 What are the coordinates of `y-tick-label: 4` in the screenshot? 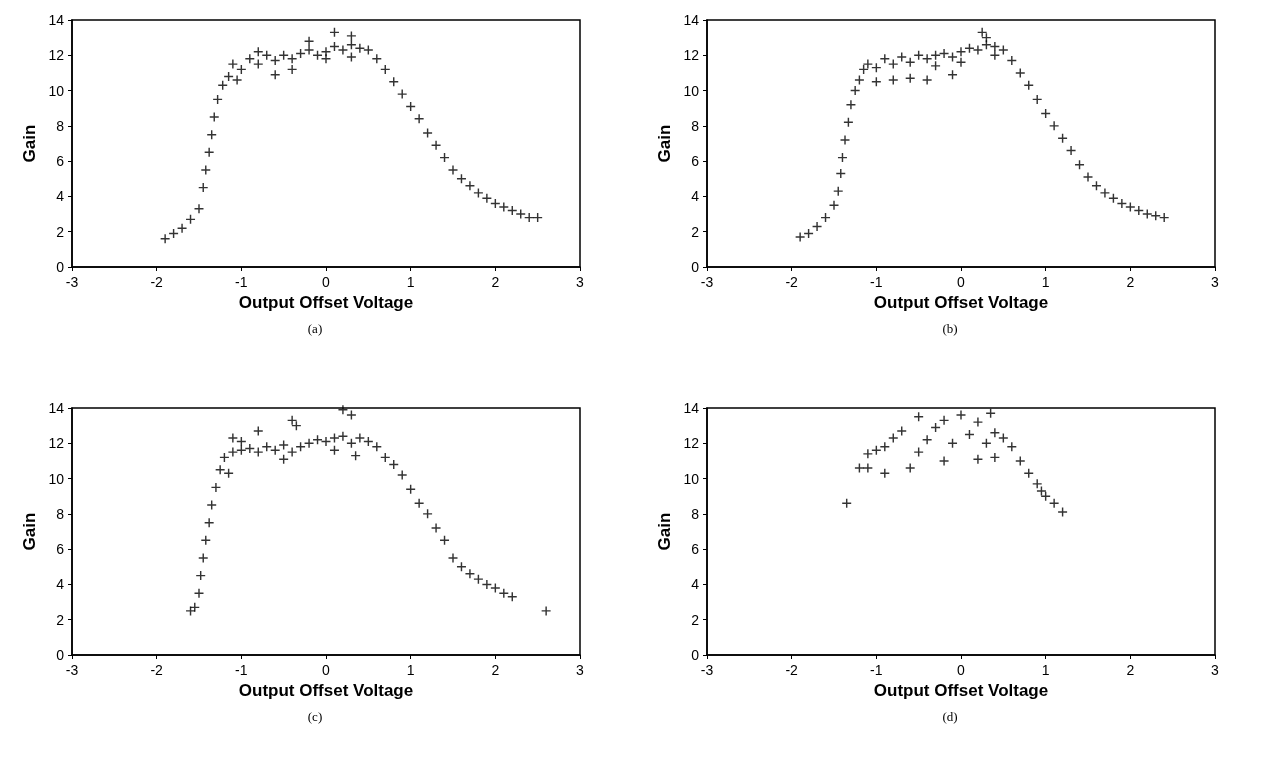 It's located at (695, 196).